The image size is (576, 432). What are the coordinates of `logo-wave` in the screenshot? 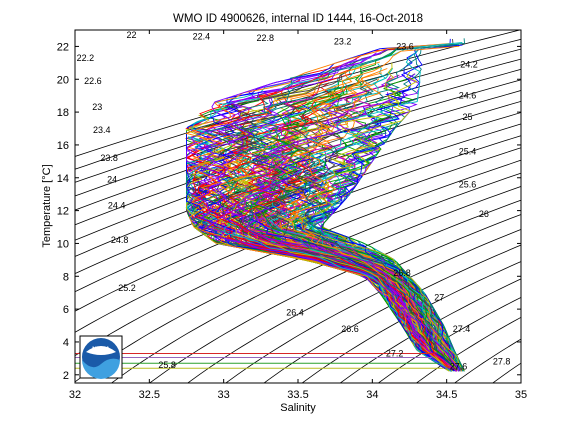 It's located at (101, 368).